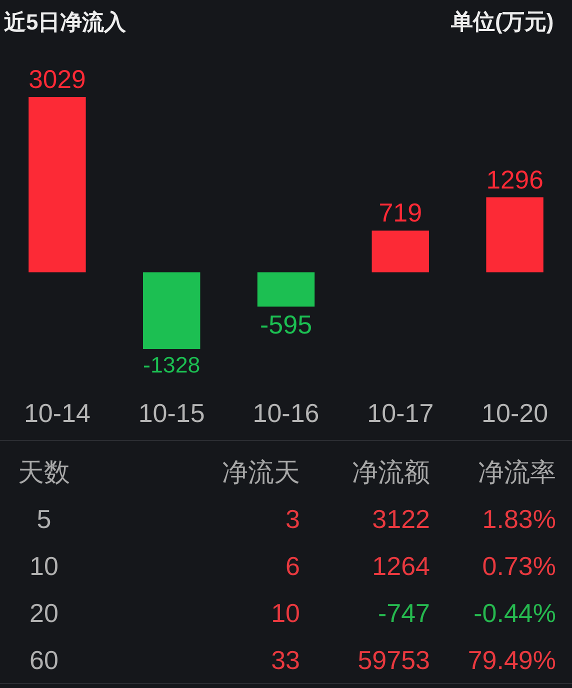  I want to click on category-label: 净流率, so click(517, 472).